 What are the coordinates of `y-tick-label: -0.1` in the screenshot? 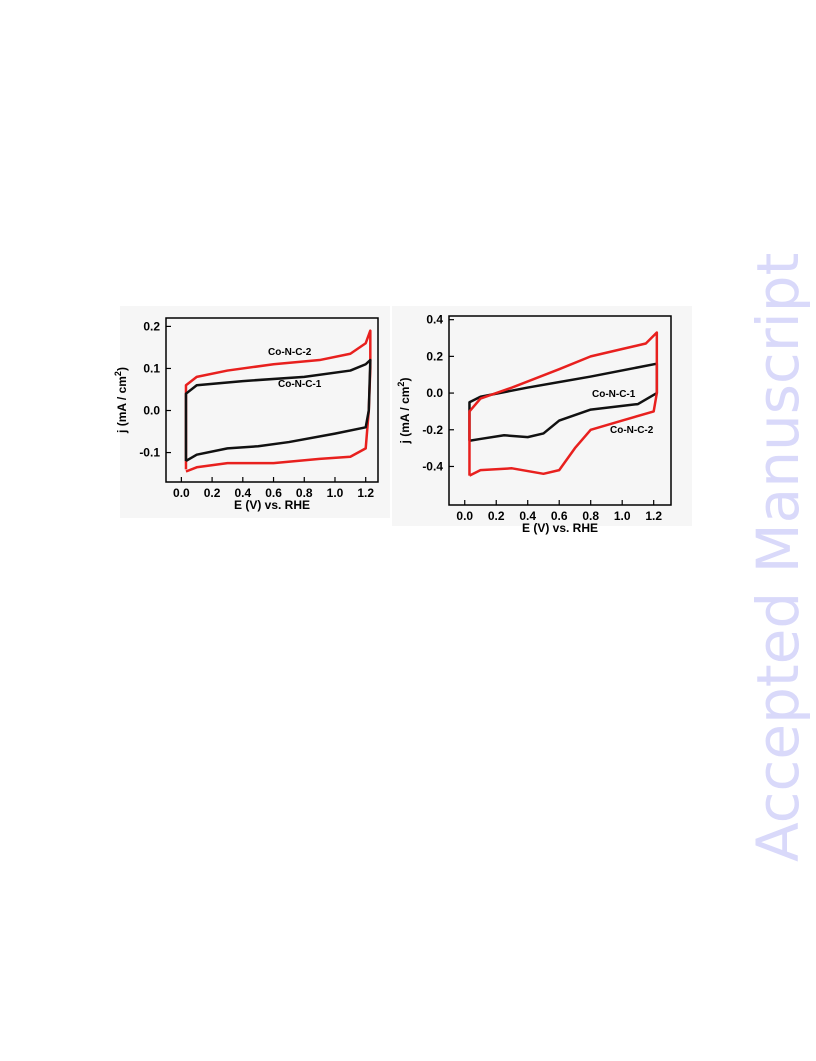 It's located at (149, 453).